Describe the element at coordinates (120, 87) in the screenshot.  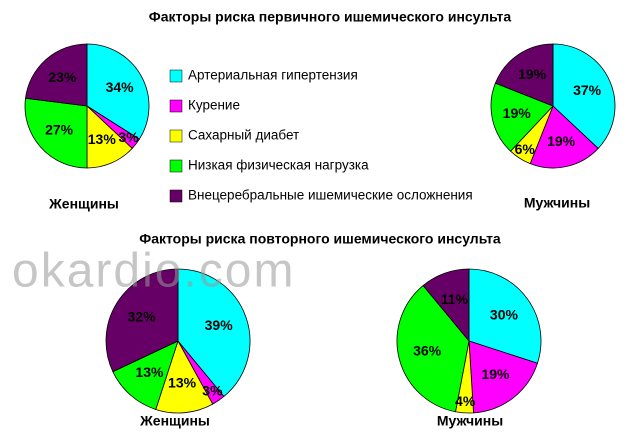
I see `data-label: 34%` at that location.